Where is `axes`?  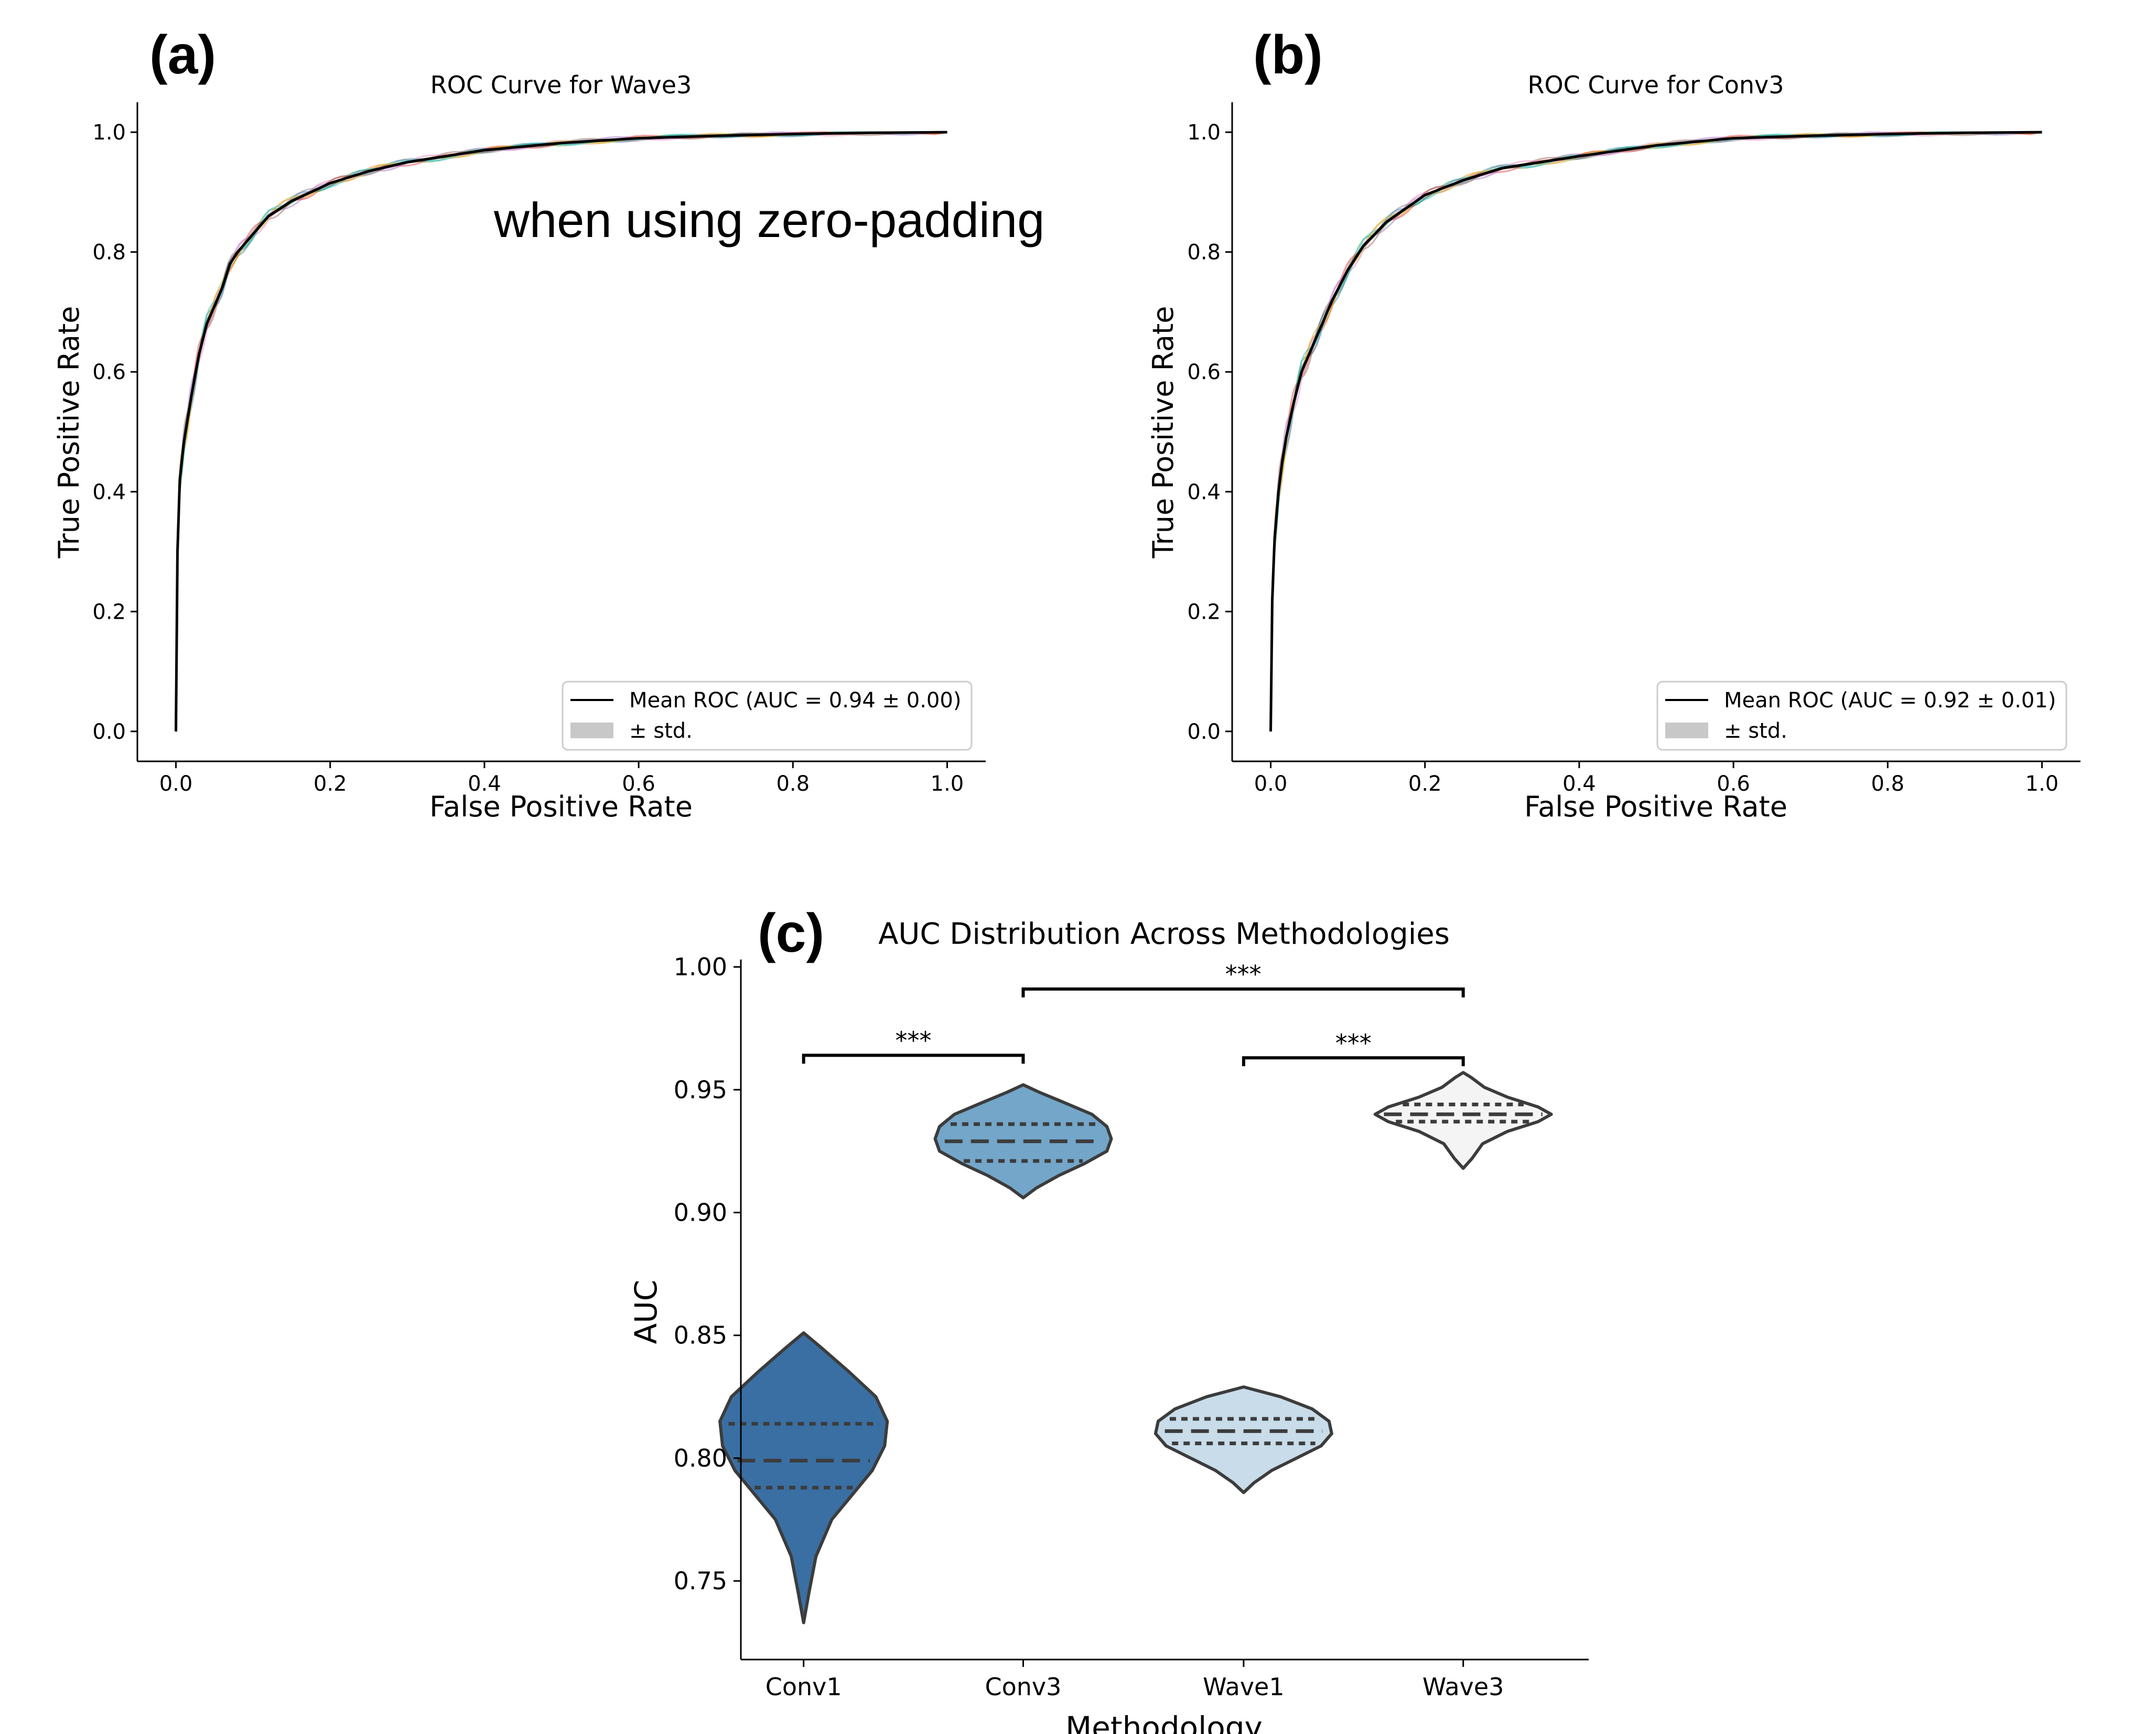
axes is located at coordinates (1655, 432).